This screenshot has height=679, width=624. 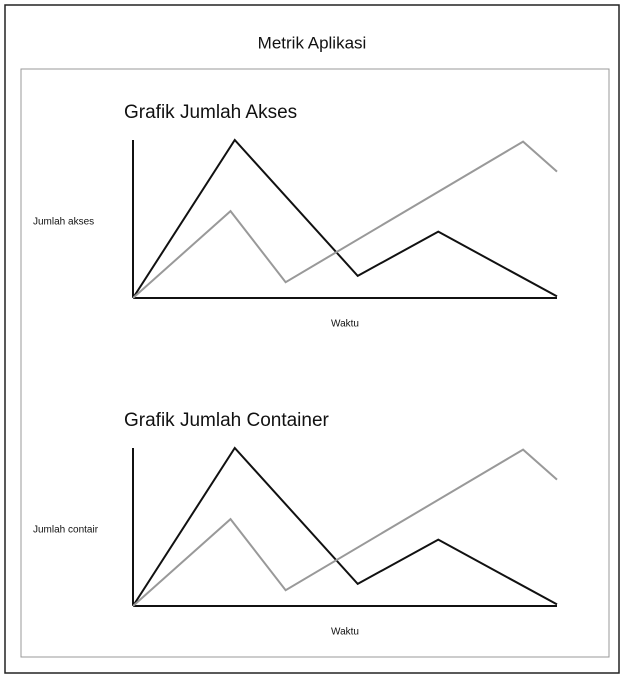 I want to click on y-axis-label: Jumlah akses, so click(x=63, y=222).